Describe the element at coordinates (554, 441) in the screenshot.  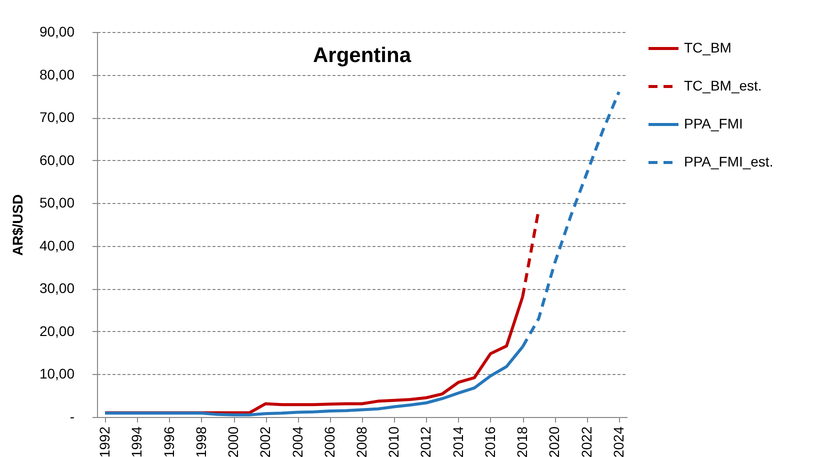
I see `x-tick-label: 2020` at that location.